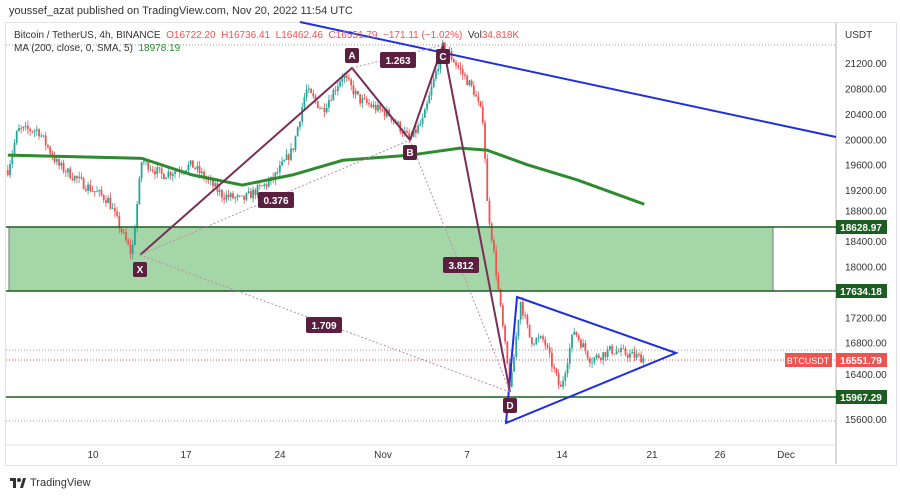  What do you see at coordinates (808, 361) in the screenshot?
I see `symbol-badge: BTCUSDT` at bounding box center [808, 361].